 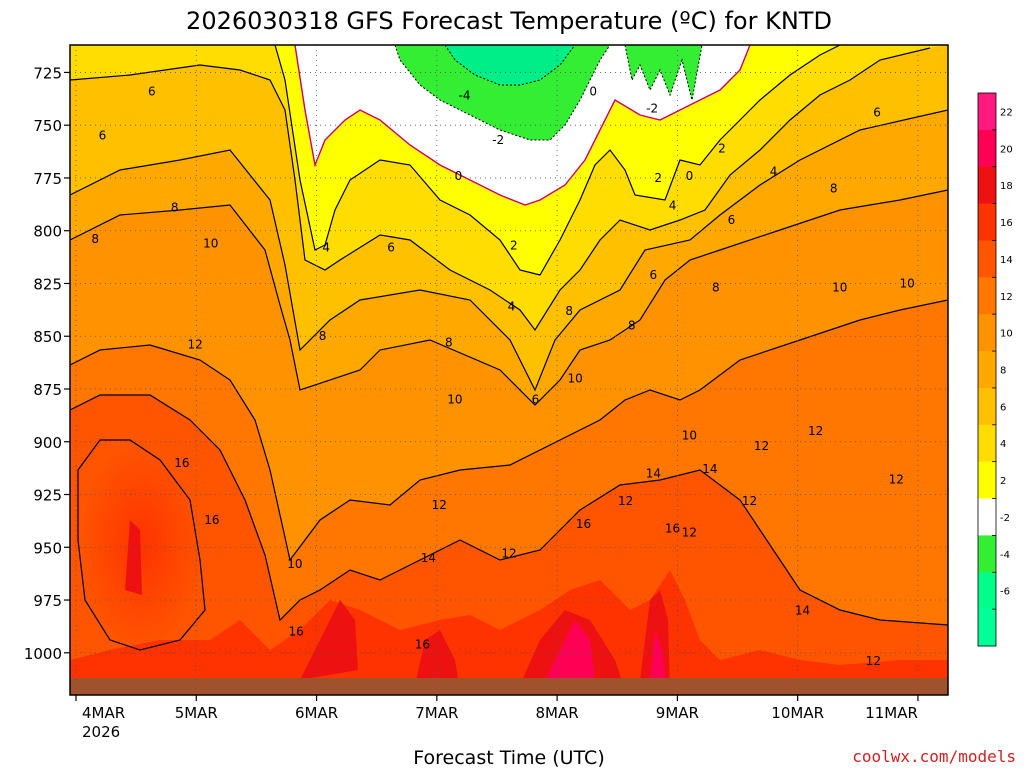 I want to click on colorbar-label: 22, so click(x=1006, y=112).